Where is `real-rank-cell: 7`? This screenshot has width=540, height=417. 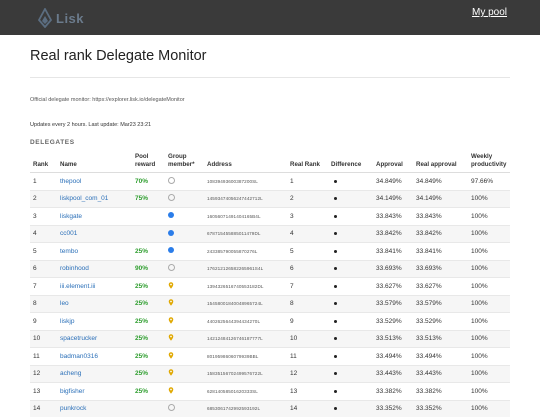
real-rank-cell: 7 is located at coordinates (307, 287).